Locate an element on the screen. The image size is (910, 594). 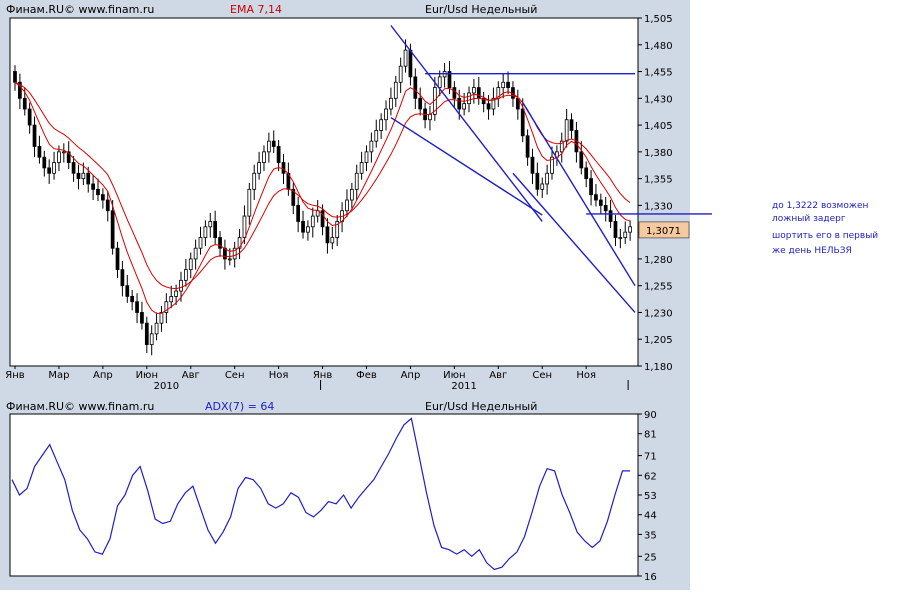
last-price-marker: 1,3071 is located at coordinates (664, 230).